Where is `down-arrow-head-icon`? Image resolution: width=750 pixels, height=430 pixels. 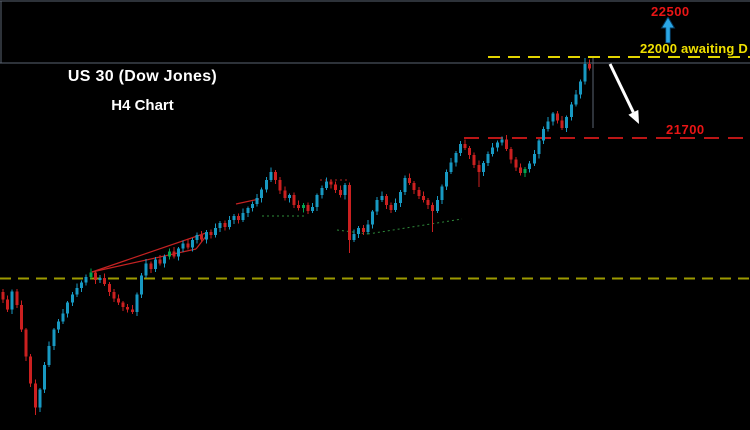 down-arrow-head-icon is located at coordinates (633, 116).